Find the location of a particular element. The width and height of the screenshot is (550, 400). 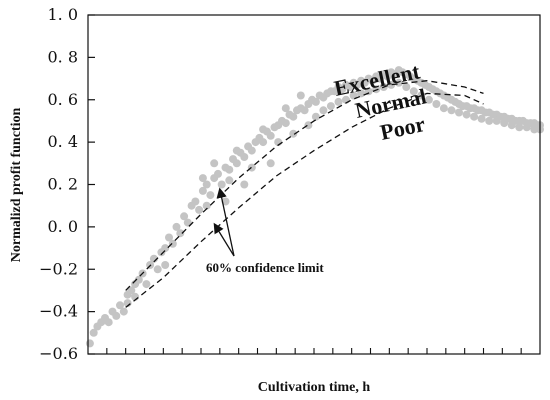

y-tick-label: 0. 6 is located at coordinates (62, 99).